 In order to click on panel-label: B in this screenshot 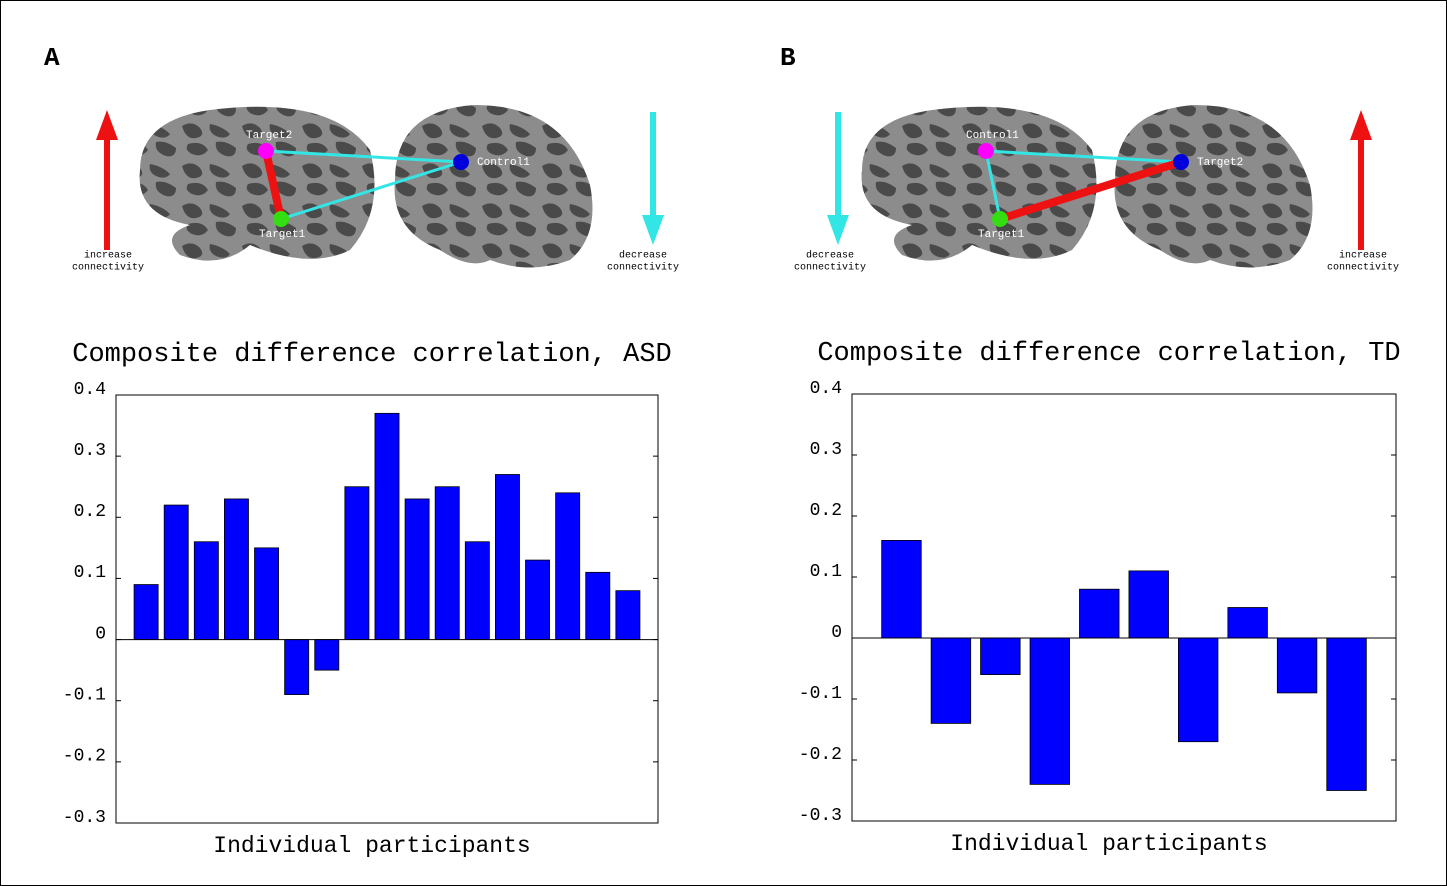, I will do `click(788, 58)`.